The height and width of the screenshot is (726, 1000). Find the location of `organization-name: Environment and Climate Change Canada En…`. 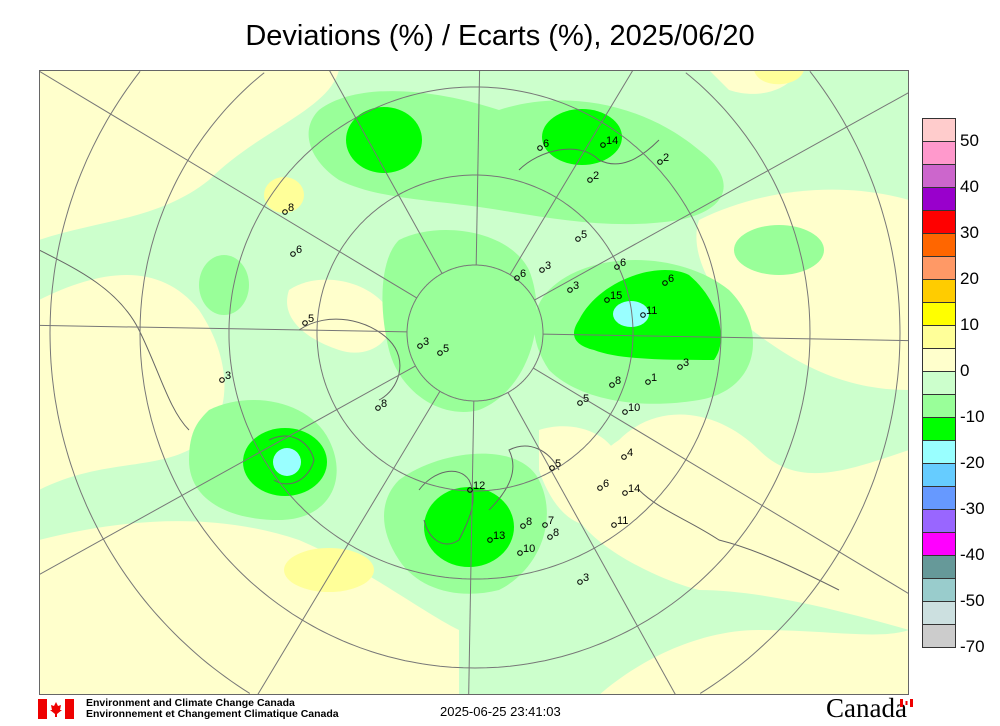

organization-name: Environment and Climate Change Canada En… is located at coordinates (212, 709).